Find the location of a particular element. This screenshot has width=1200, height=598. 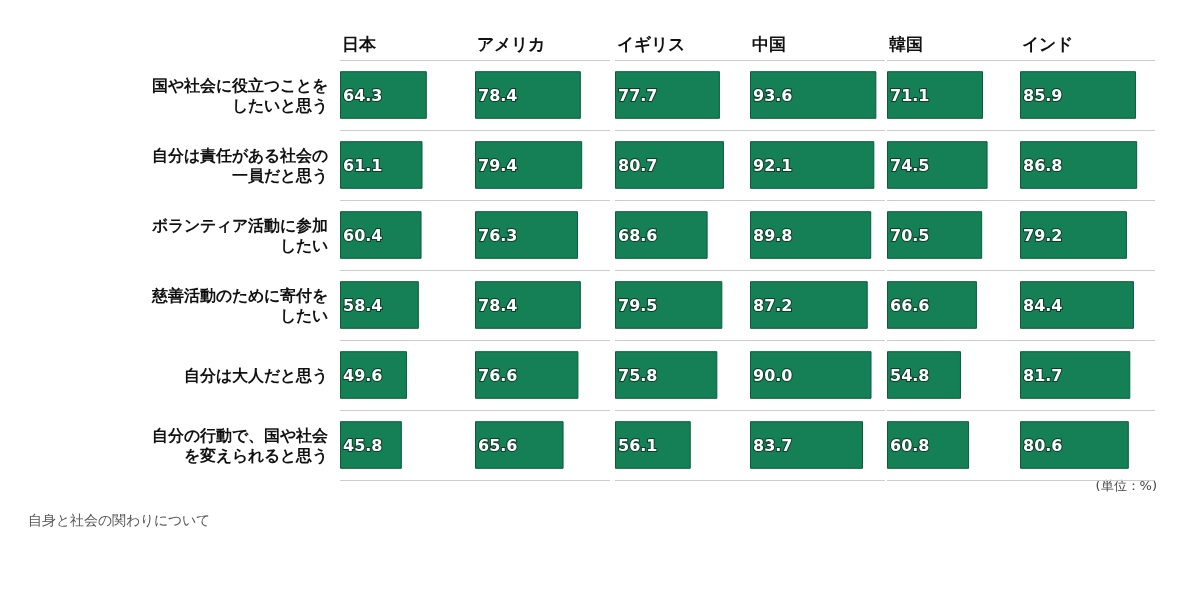

data-label: 93.6 is located at coordinates (773, 95).